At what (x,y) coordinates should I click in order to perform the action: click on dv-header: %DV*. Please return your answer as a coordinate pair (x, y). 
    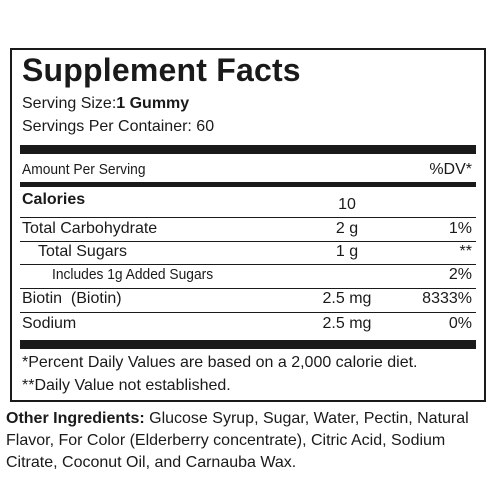
    Looking at the image, I should click on (450, 169).